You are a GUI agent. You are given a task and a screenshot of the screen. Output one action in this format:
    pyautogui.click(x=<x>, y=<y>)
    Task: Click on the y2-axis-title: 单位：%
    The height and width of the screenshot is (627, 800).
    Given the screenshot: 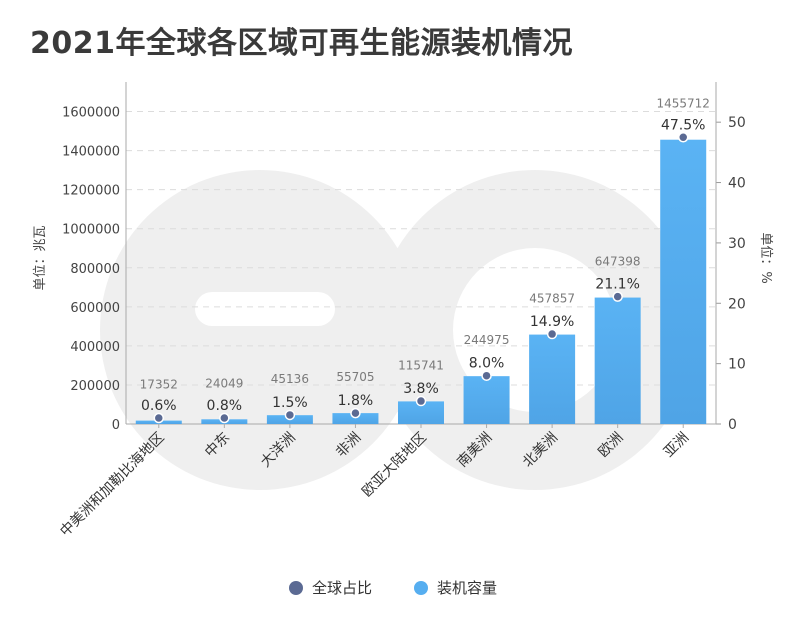 What is the action you would take?
    pyautogui.click(x=765, y=257)
    